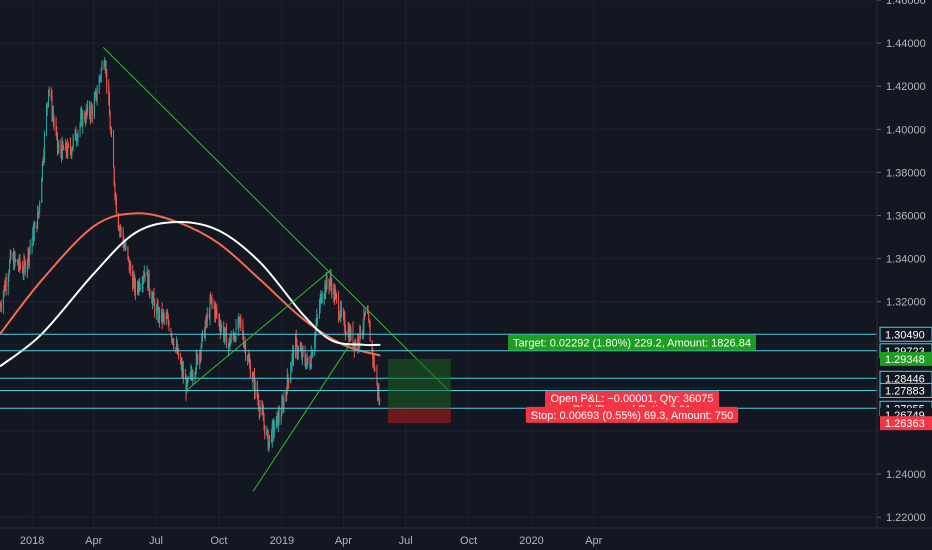 Image resolution: width=932 pixels, height=550 pixels. Describe the element at coordinates (419, 416) in the screenshot. I see `stop-zone` at that location.